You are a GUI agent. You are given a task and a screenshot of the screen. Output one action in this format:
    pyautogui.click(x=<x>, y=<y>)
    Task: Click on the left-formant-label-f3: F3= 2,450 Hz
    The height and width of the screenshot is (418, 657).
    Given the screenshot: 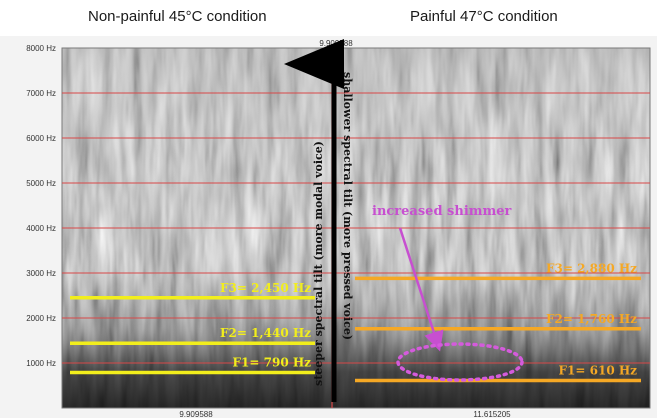 What is the action you would take?
    pyautogui.click(x=265, y=288)
    